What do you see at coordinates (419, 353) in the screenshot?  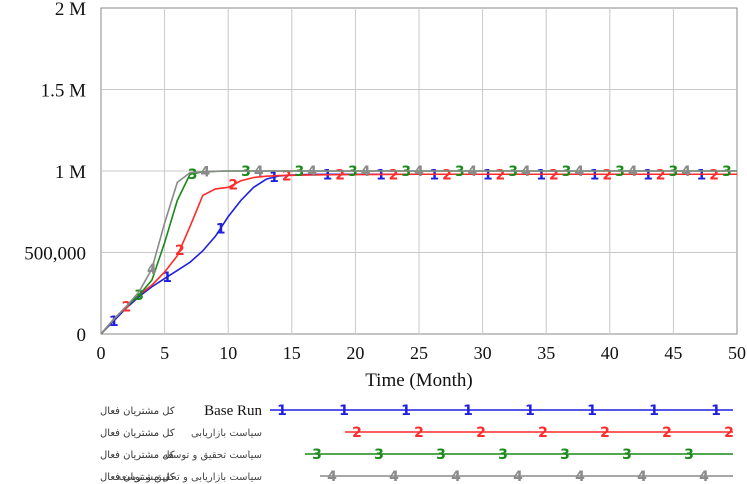 I see `x-tick-label: 25` at bounding box center [419, 353].